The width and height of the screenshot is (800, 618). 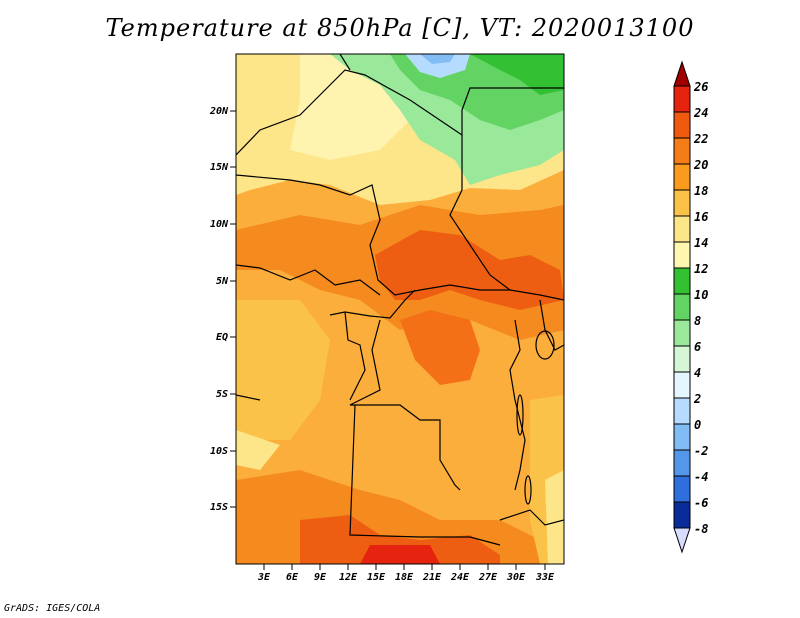 I want to click on lon-label: 15E, so click(x=376, y=577).